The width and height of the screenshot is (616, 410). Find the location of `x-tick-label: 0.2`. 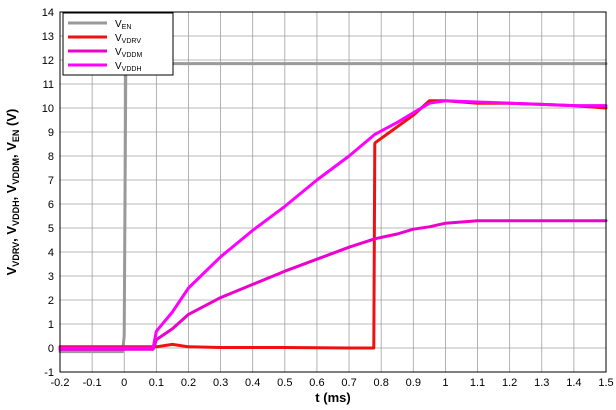

x-tick-label: 0.2 is located at coordinates (188, 383).